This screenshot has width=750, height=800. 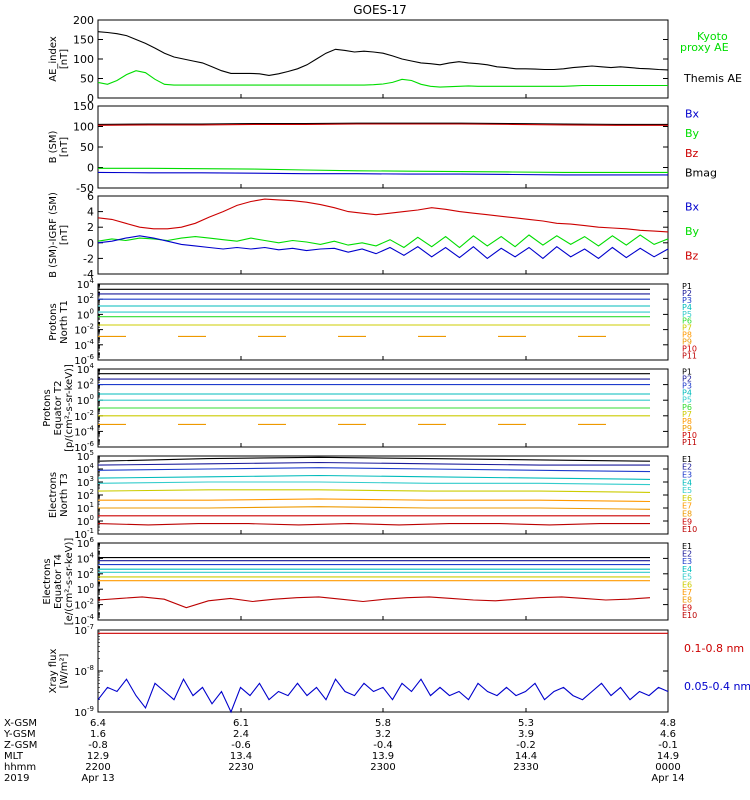 What do you see at coordinates (241, 723) in the screenshot?
I see `ephemeris-value: 6.1` at bounding box center [241, 723].